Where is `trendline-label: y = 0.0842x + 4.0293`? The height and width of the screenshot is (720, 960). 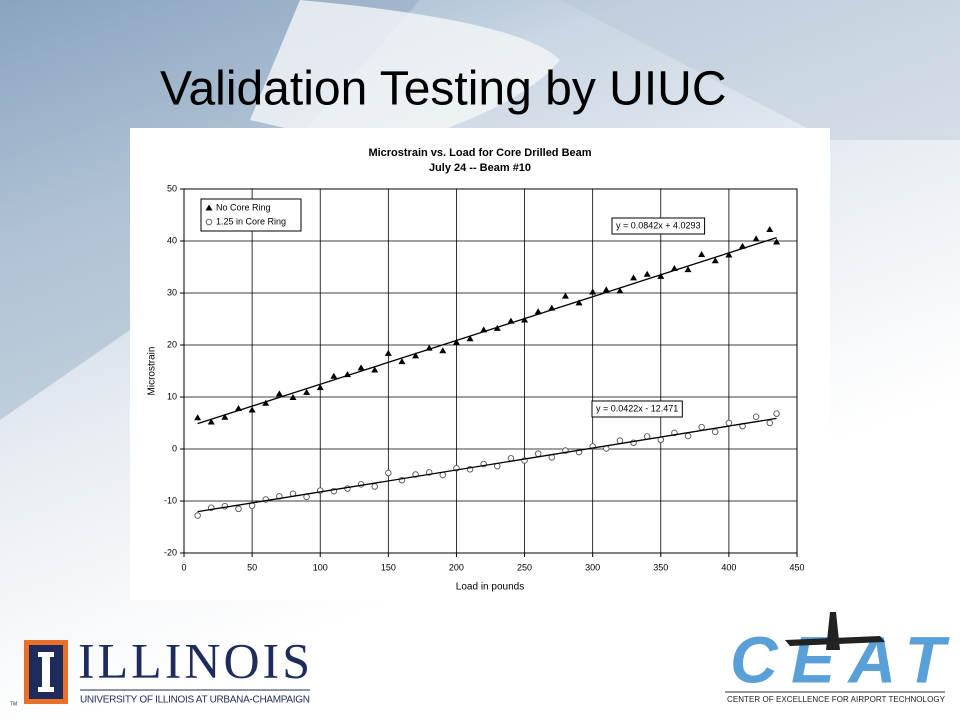
trendline-label: y = 0.0842x + 4.0293 is located at coordinates (658, 225).